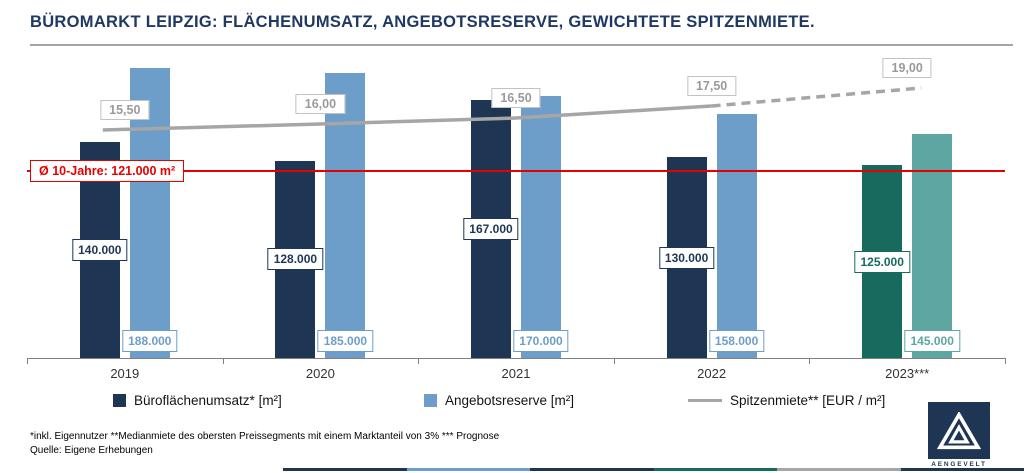 The height and width of the screenshot is (473, 1024). I want to click on bar-label-reserve-2022: 158.000, so click(736, 341).